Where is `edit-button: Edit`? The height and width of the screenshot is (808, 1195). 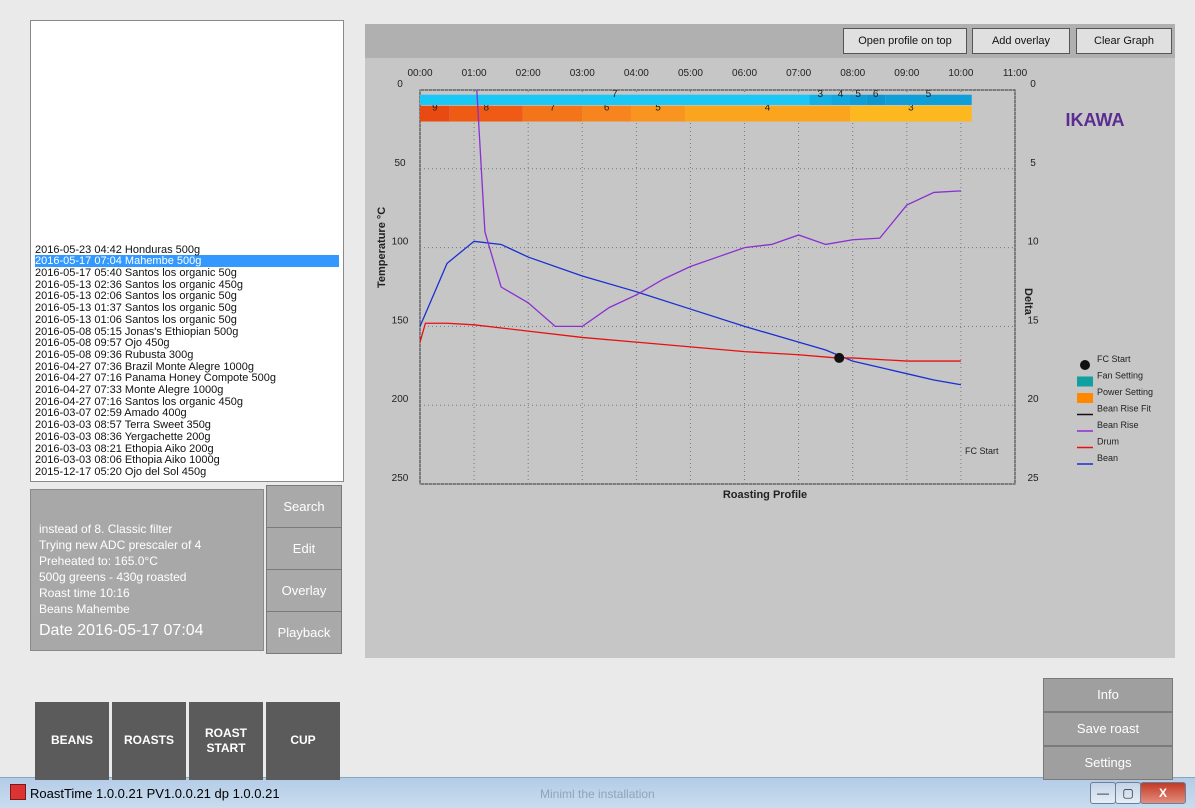 edit-button: Edit is located at coordinates (304, 548).